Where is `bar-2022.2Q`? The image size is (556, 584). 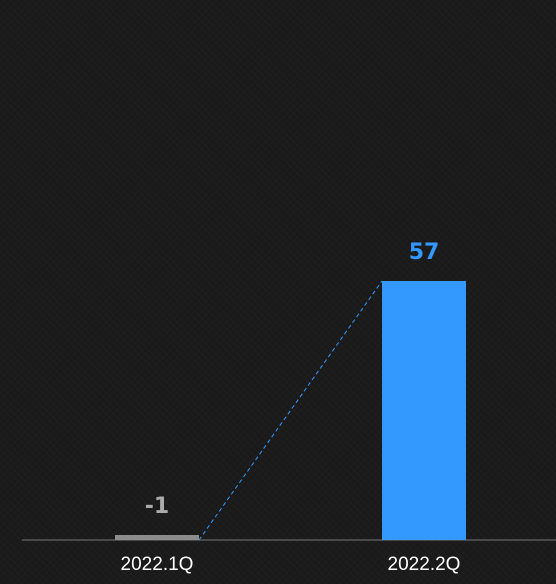
bar-2022.2Q is located at coordinates (424, 410).